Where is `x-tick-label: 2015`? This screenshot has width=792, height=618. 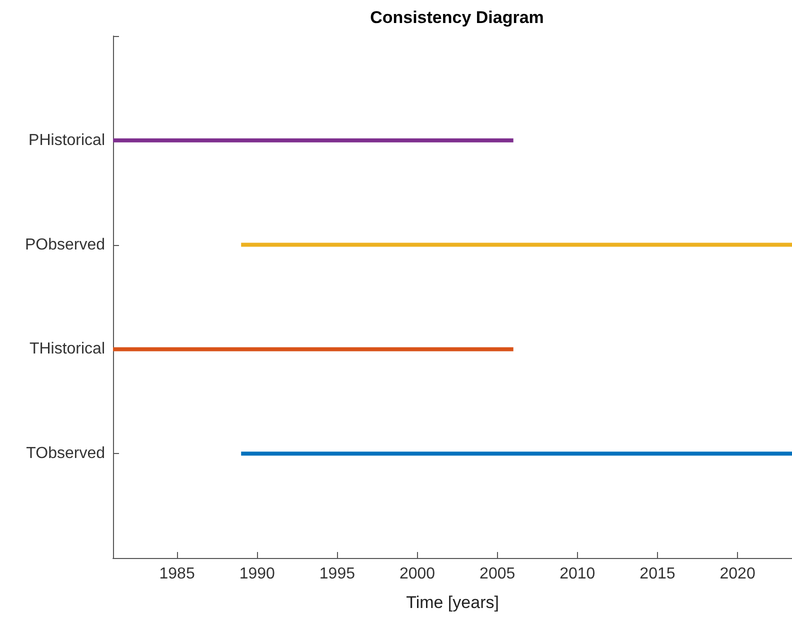
x-tick-label: 2015 is located at coordinates (658, 574).